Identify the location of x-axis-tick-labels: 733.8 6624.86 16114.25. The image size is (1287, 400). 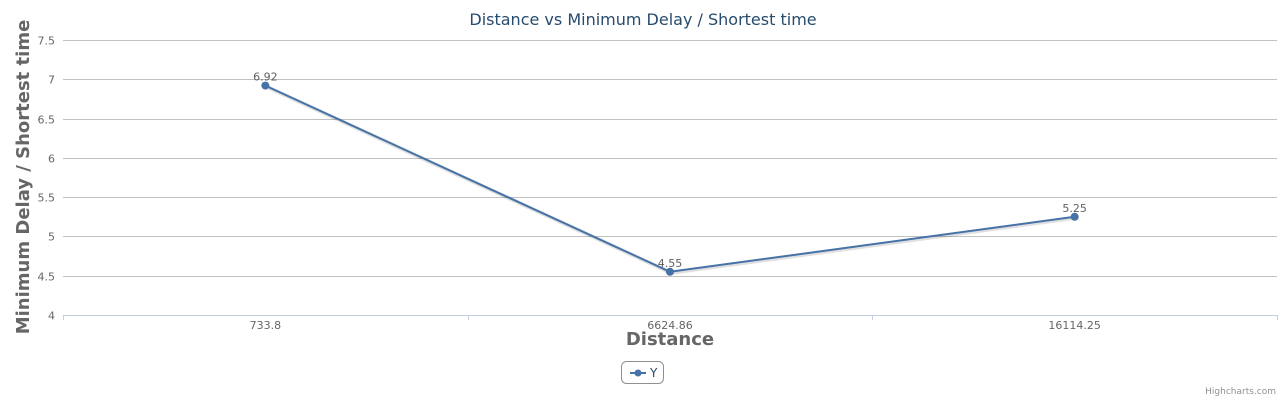
(675, 325).